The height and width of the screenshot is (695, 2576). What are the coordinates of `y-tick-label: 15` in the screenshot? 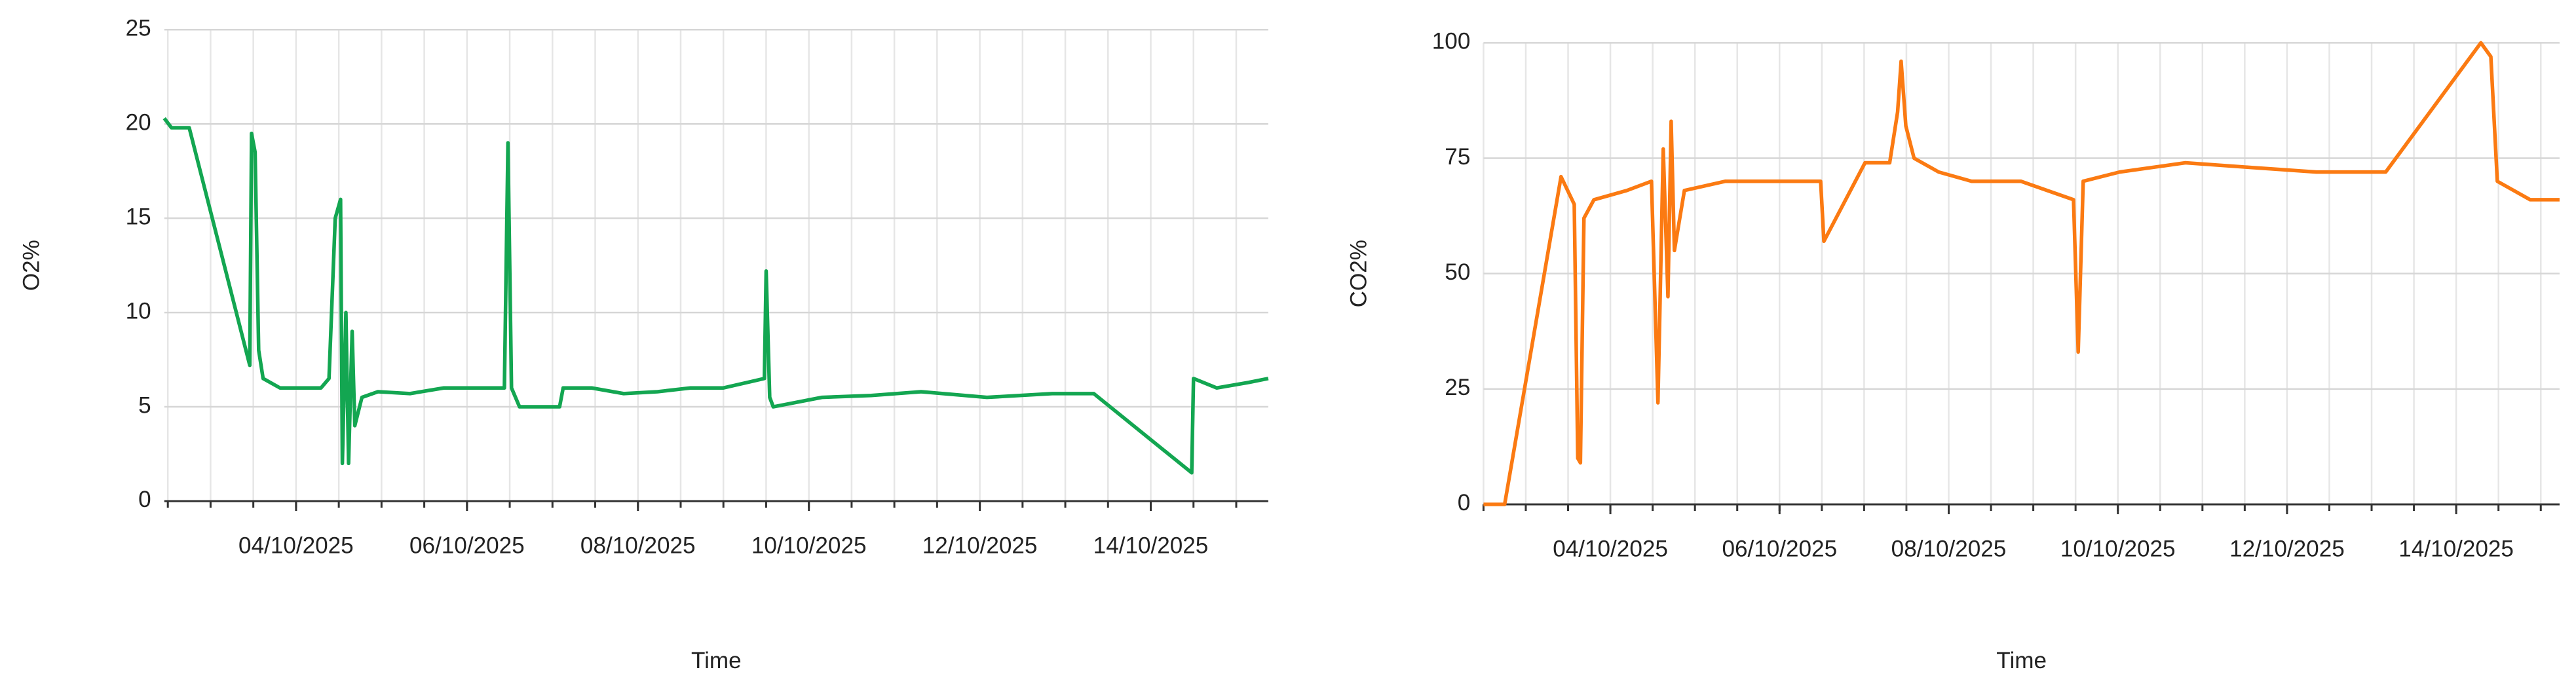 It's located at (138, 217).